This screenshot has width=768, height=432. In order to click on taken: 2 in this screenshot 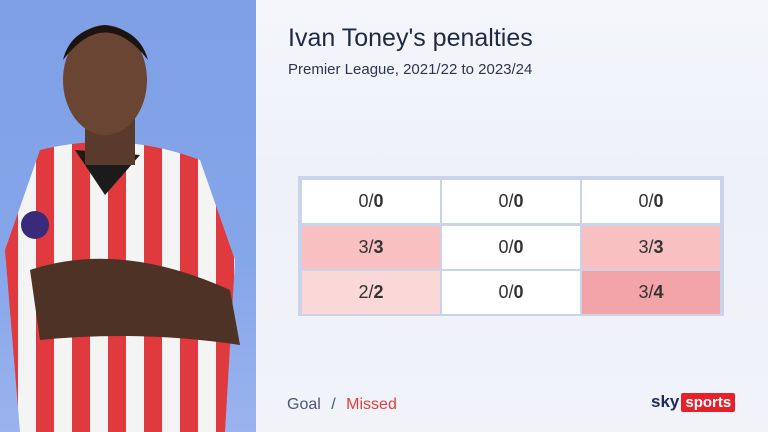, I will do `click(378, 292)`.